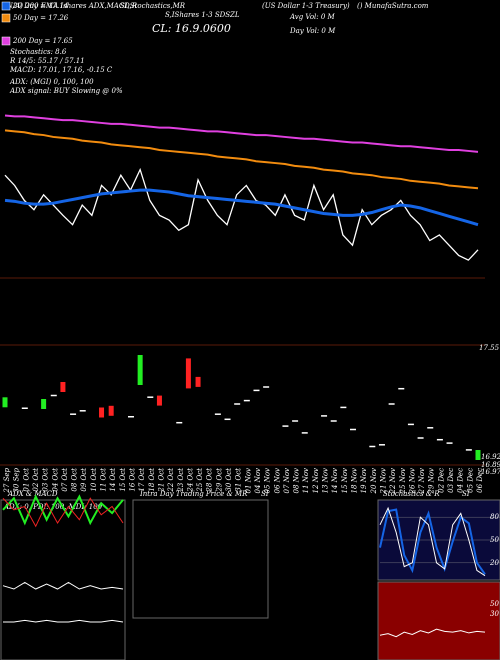 The image size is (500, 660). Describe the element at coordinates (438, 620) in the screenshot. I see `panel` at that location.